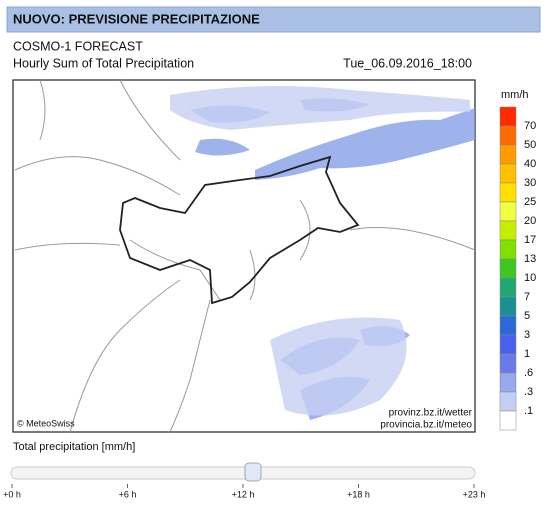  Describe the element at coordinates (517, 268) in the screenshot. I see `legend: 70 50 40 30 25 20 17 13 10 7 5 3 1 .6 .3 .1` at that location.